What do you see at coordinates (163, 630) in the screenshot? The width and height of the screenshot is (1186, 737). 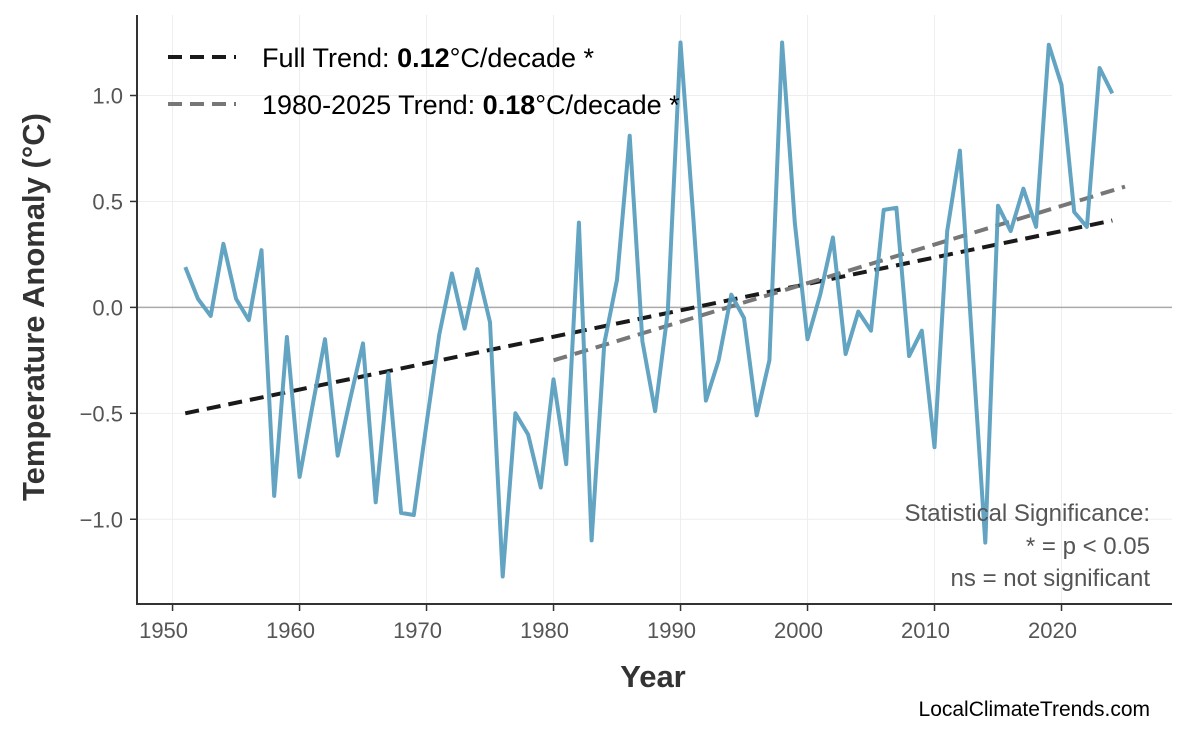 I see `x-tick-label: 1950` at bounding box center [163, 630].